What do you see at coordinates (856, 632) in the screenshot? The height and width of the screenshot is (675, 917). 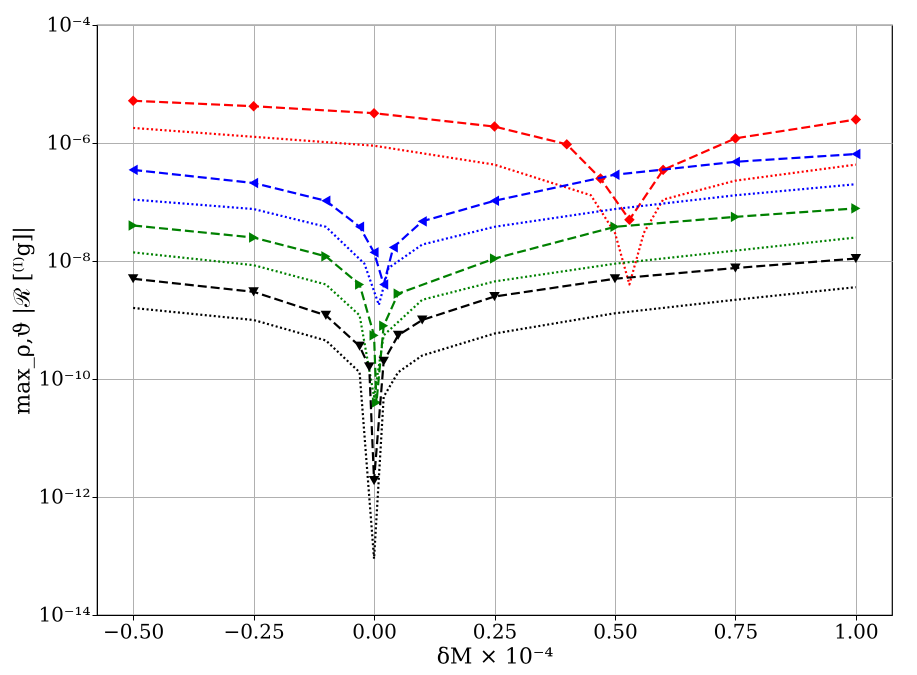 I see `x-tick-label: 1.00` at bounding box center [856, 632].